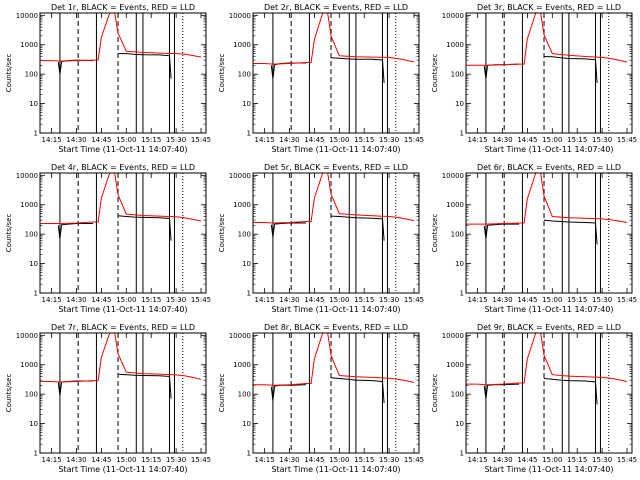  What do you see at coordinates (336, 7) in the screenshot?
I see `panel-title: Det 2r, BLACK = Events, RED = LLD` at bounding box center [336, 7].